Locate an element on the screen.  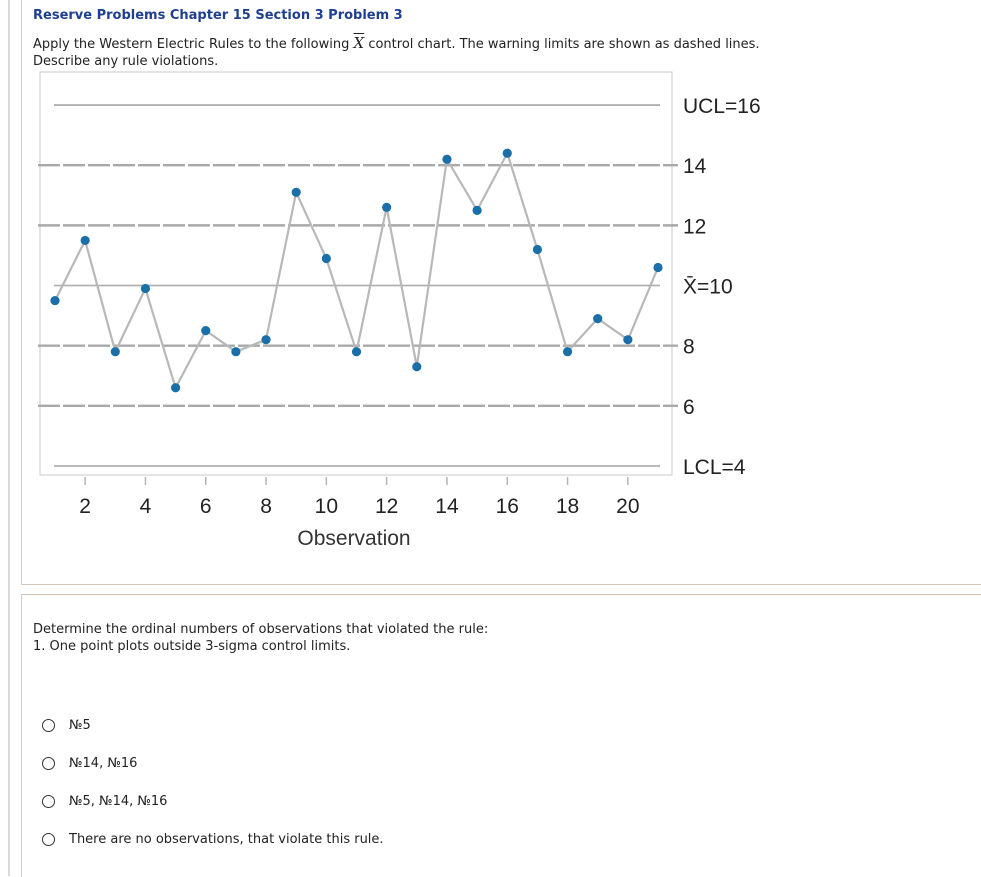
xbar-symbol: X is located at coordinates (359, 43).